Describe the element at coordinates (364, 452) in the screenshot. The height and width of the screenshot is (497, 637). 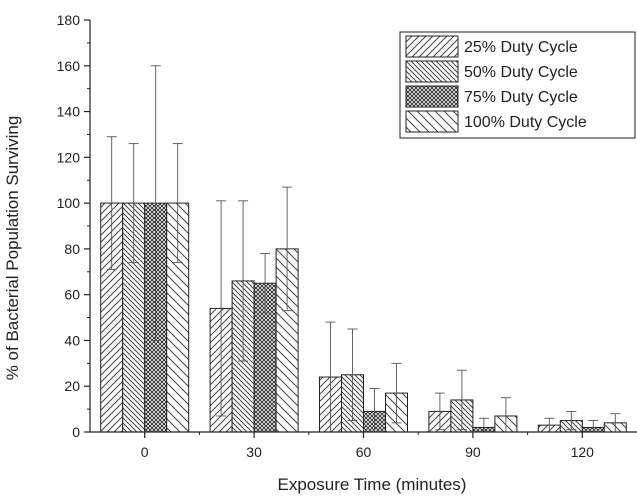
I see `x-tick-label: 60` at that location.